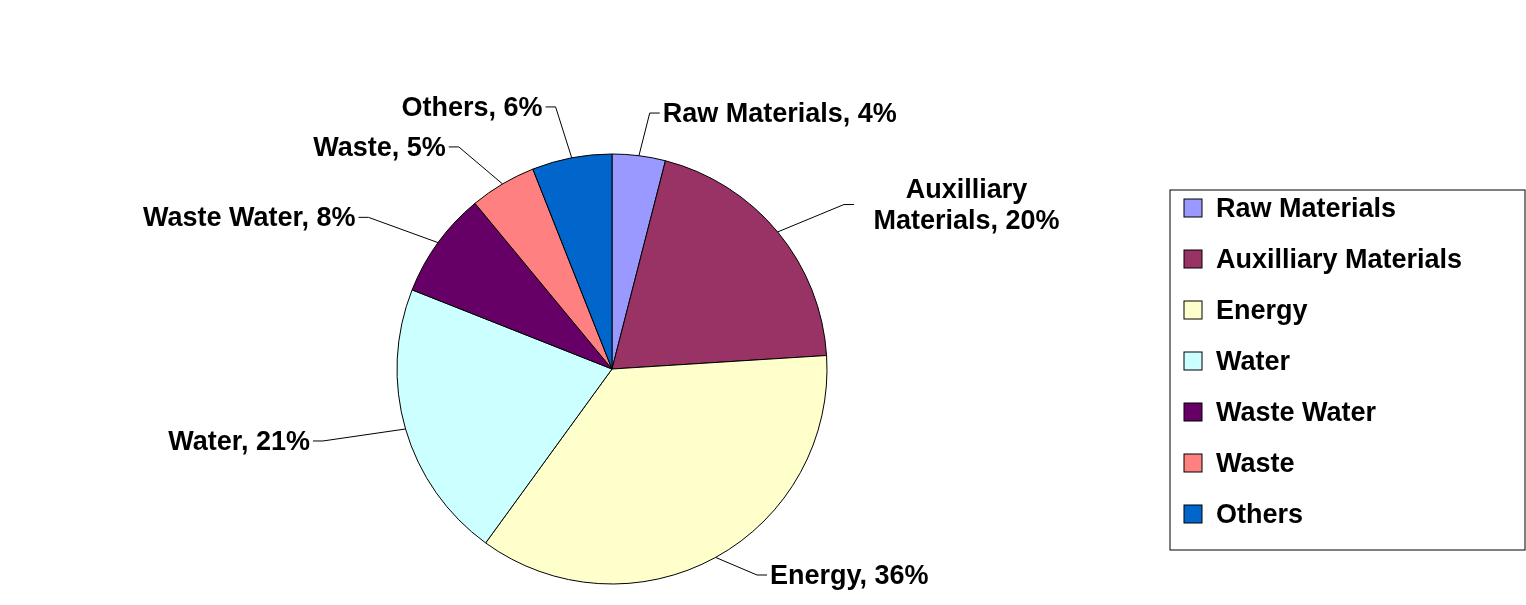 Image resolution: width=1526 pixels, height=605 pixels. I want to click on data-label: Others, 6%, so click(472, 106).